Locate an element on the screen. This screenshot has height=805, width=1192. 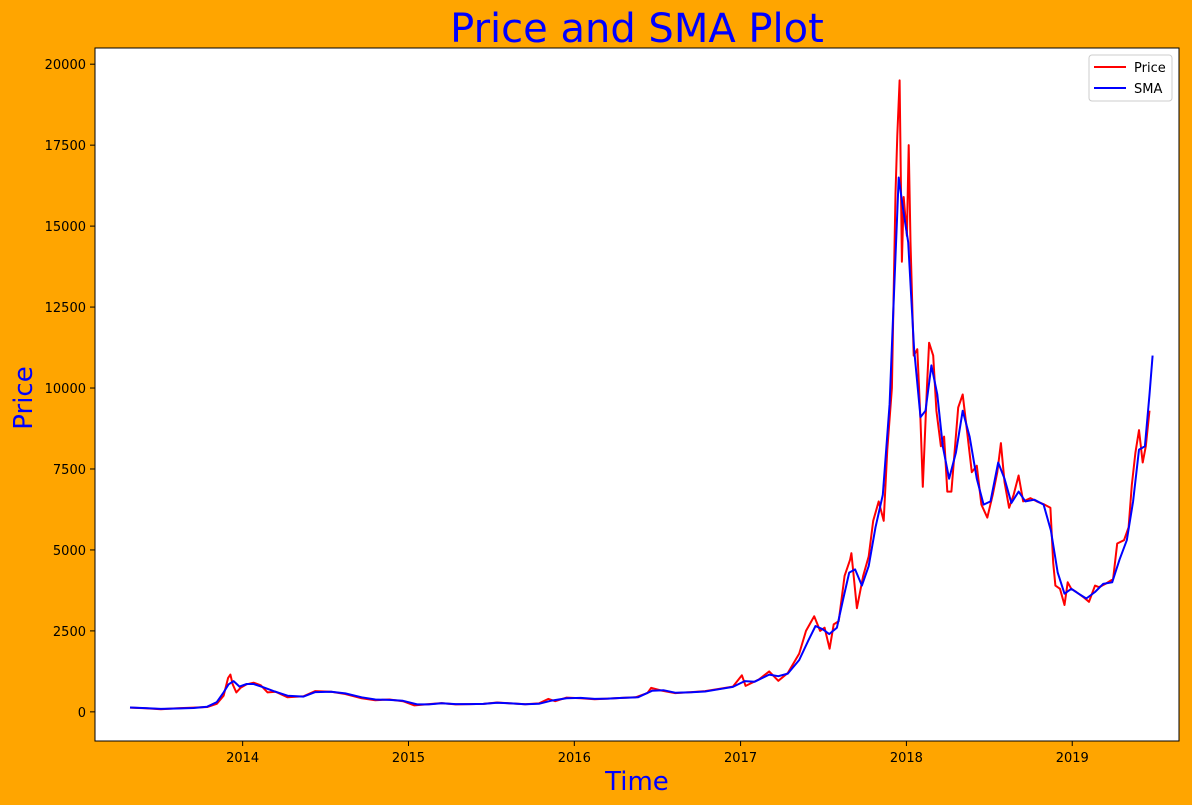
y-axis-label: Price is located at coordinates (24, 397).